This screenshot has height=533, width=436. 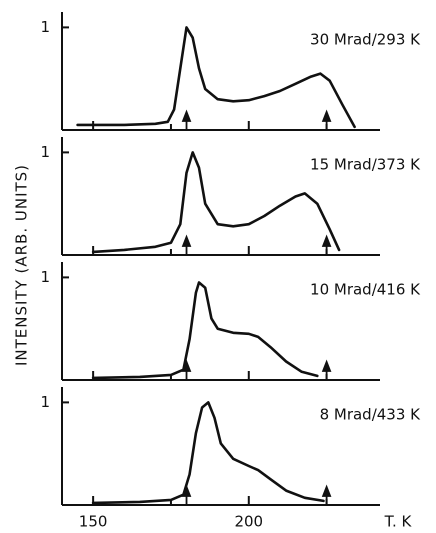 I want to click on panel-title: 15 Mrad/373 K, so click(x=365, y=165).